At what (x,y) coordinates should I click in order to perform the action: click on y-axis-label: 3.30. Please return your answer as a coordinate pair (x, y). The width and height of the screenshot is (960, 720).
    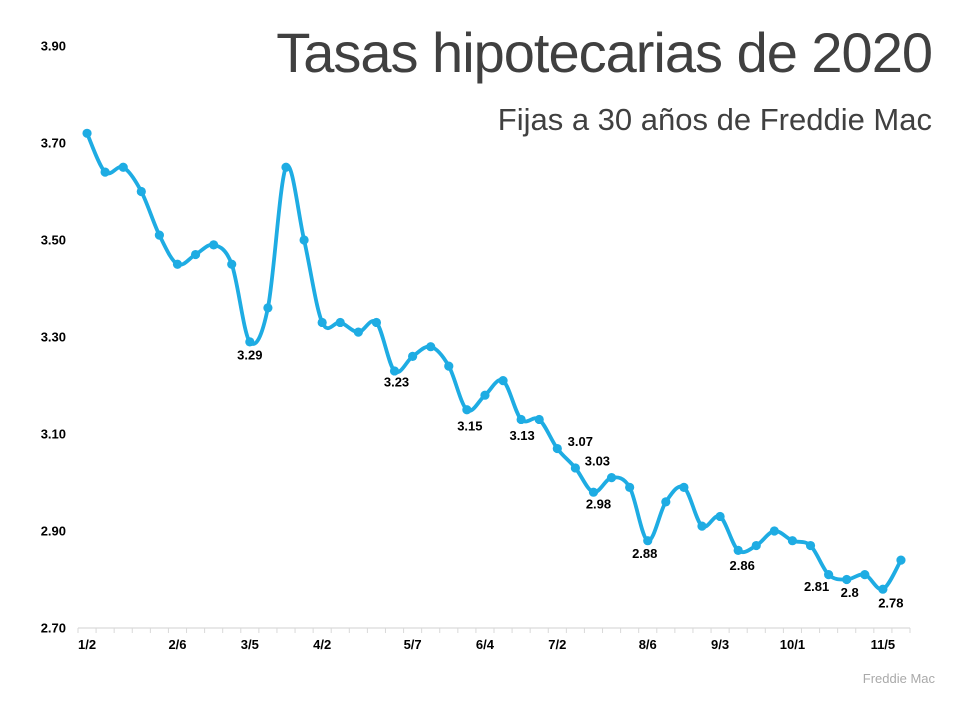
    Looking at the image, I should click on (53, 337).